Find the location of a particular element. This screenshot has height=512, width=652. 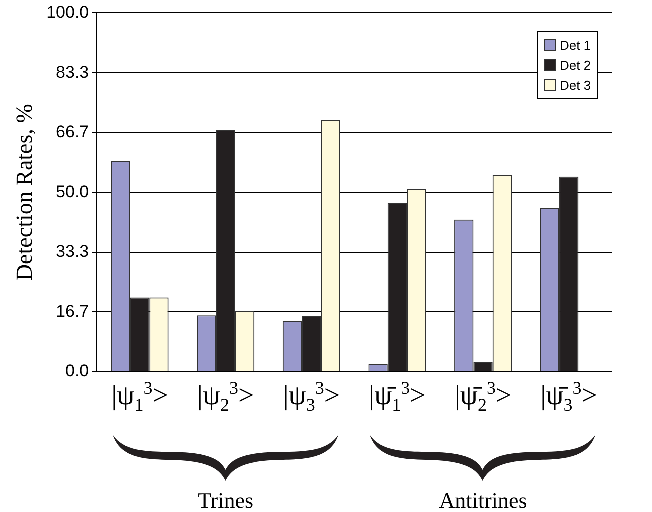

x-tick-label: |ψ̄$_{2}$$^{3}$> is located at coordinates (483, 397).